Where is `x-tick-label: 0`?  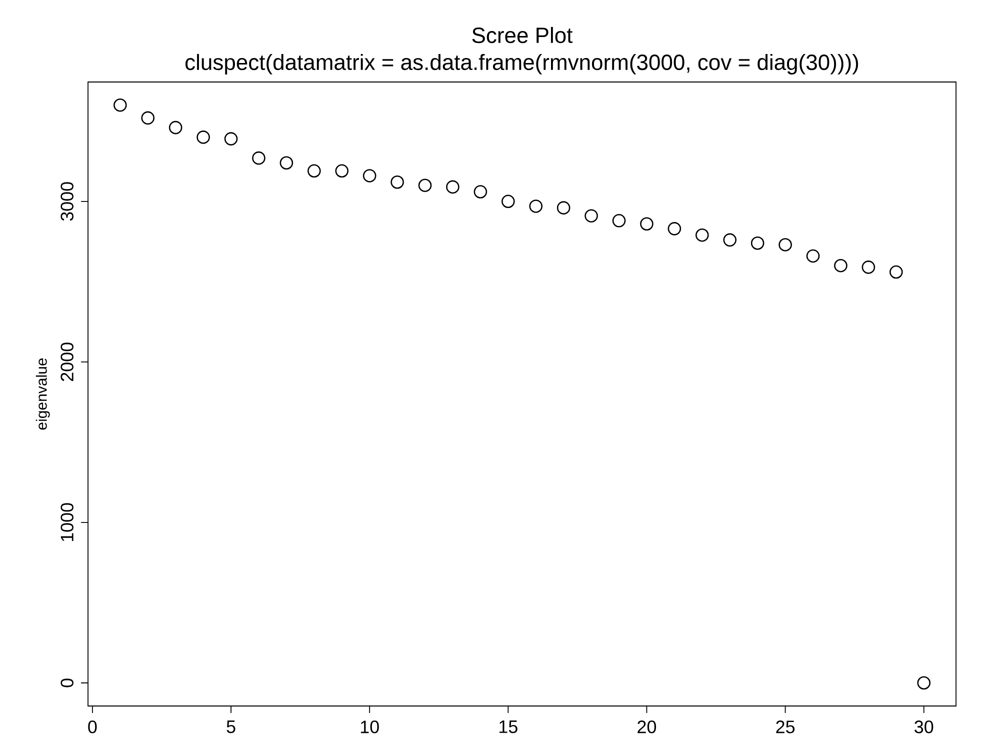
x-tick-label: 0 is located at coordinates (92, 727).